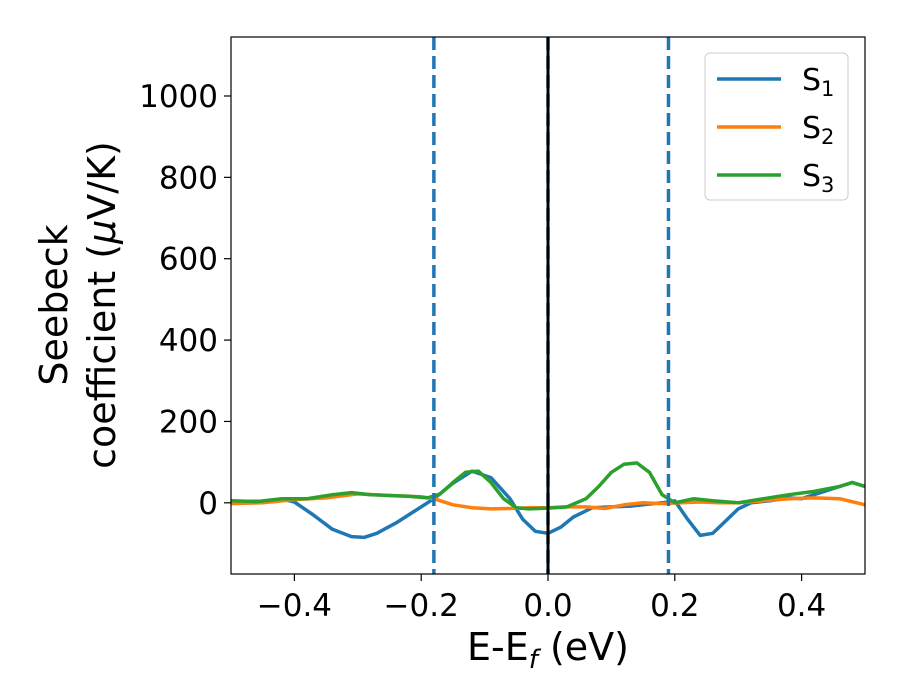 Image resolution: width=900 pixels, height=700 pixels. Describe the element at coordinates (294, 606) in the screenshot. I see `x-tick-label-1: −0.4` at that location.